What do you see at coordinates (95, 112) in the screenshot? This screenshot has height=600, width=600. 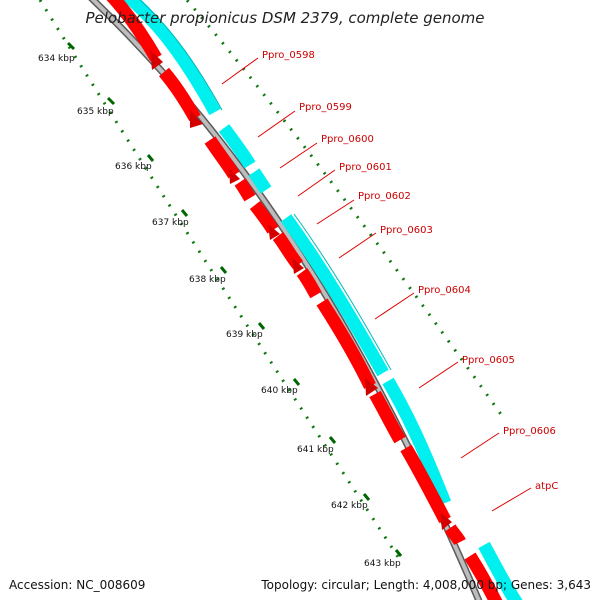 I see `scale-label-635: 635 kbp` at bounding box center [95, 112].